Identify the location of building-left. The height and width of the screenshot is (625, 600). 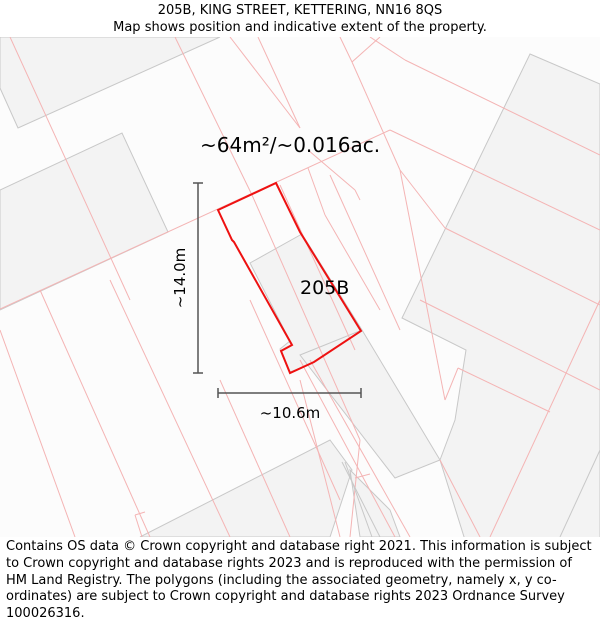
(84, 221).